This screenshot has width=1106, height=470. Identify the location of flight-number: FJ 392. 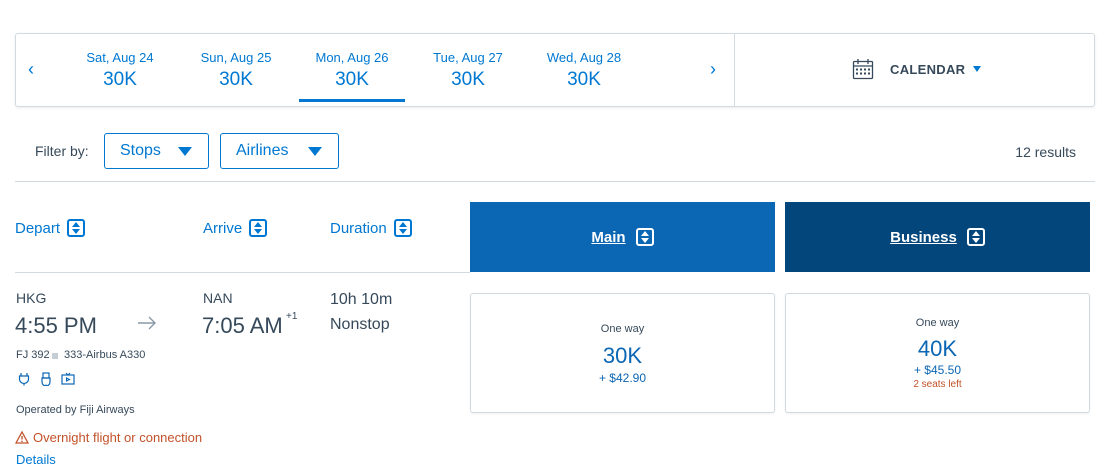
(33, 355).